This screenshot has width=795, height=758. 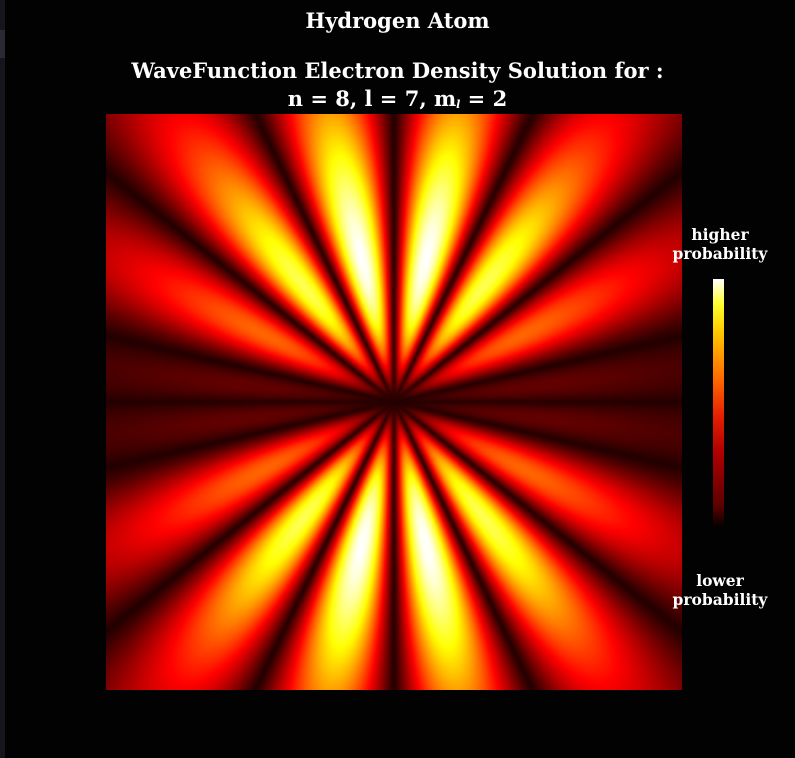 I want to click on colorbar-low-label: lower probability, so click(x=720, y=590).